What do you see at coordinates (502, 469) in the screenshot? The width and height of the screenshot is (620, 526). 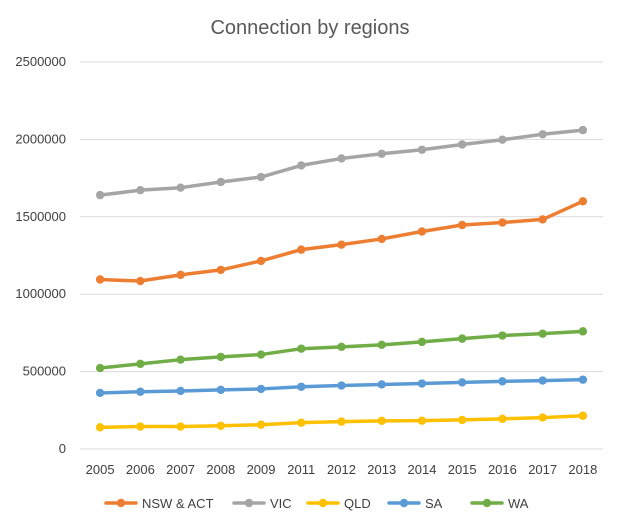 I see `x-tick-label: 2016` at bounding box center [502, 469].